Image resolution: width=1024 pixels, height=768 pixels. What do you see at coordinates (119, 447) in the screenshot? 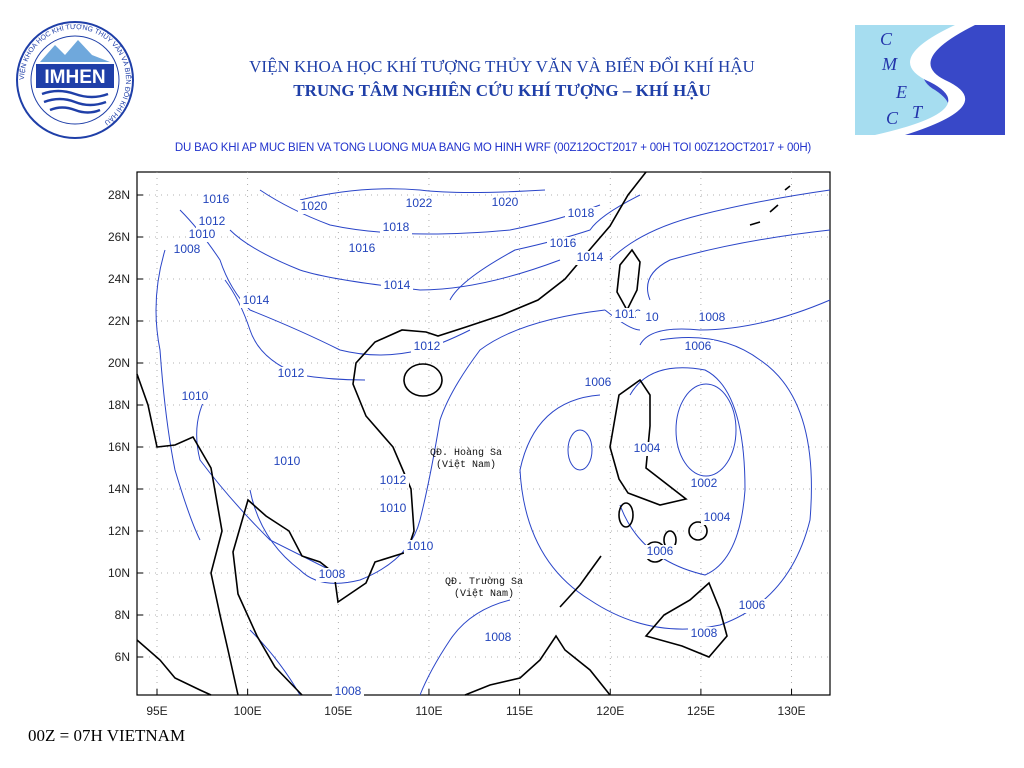
I see `lat-label: 16N` at bounding box center [119, 447].